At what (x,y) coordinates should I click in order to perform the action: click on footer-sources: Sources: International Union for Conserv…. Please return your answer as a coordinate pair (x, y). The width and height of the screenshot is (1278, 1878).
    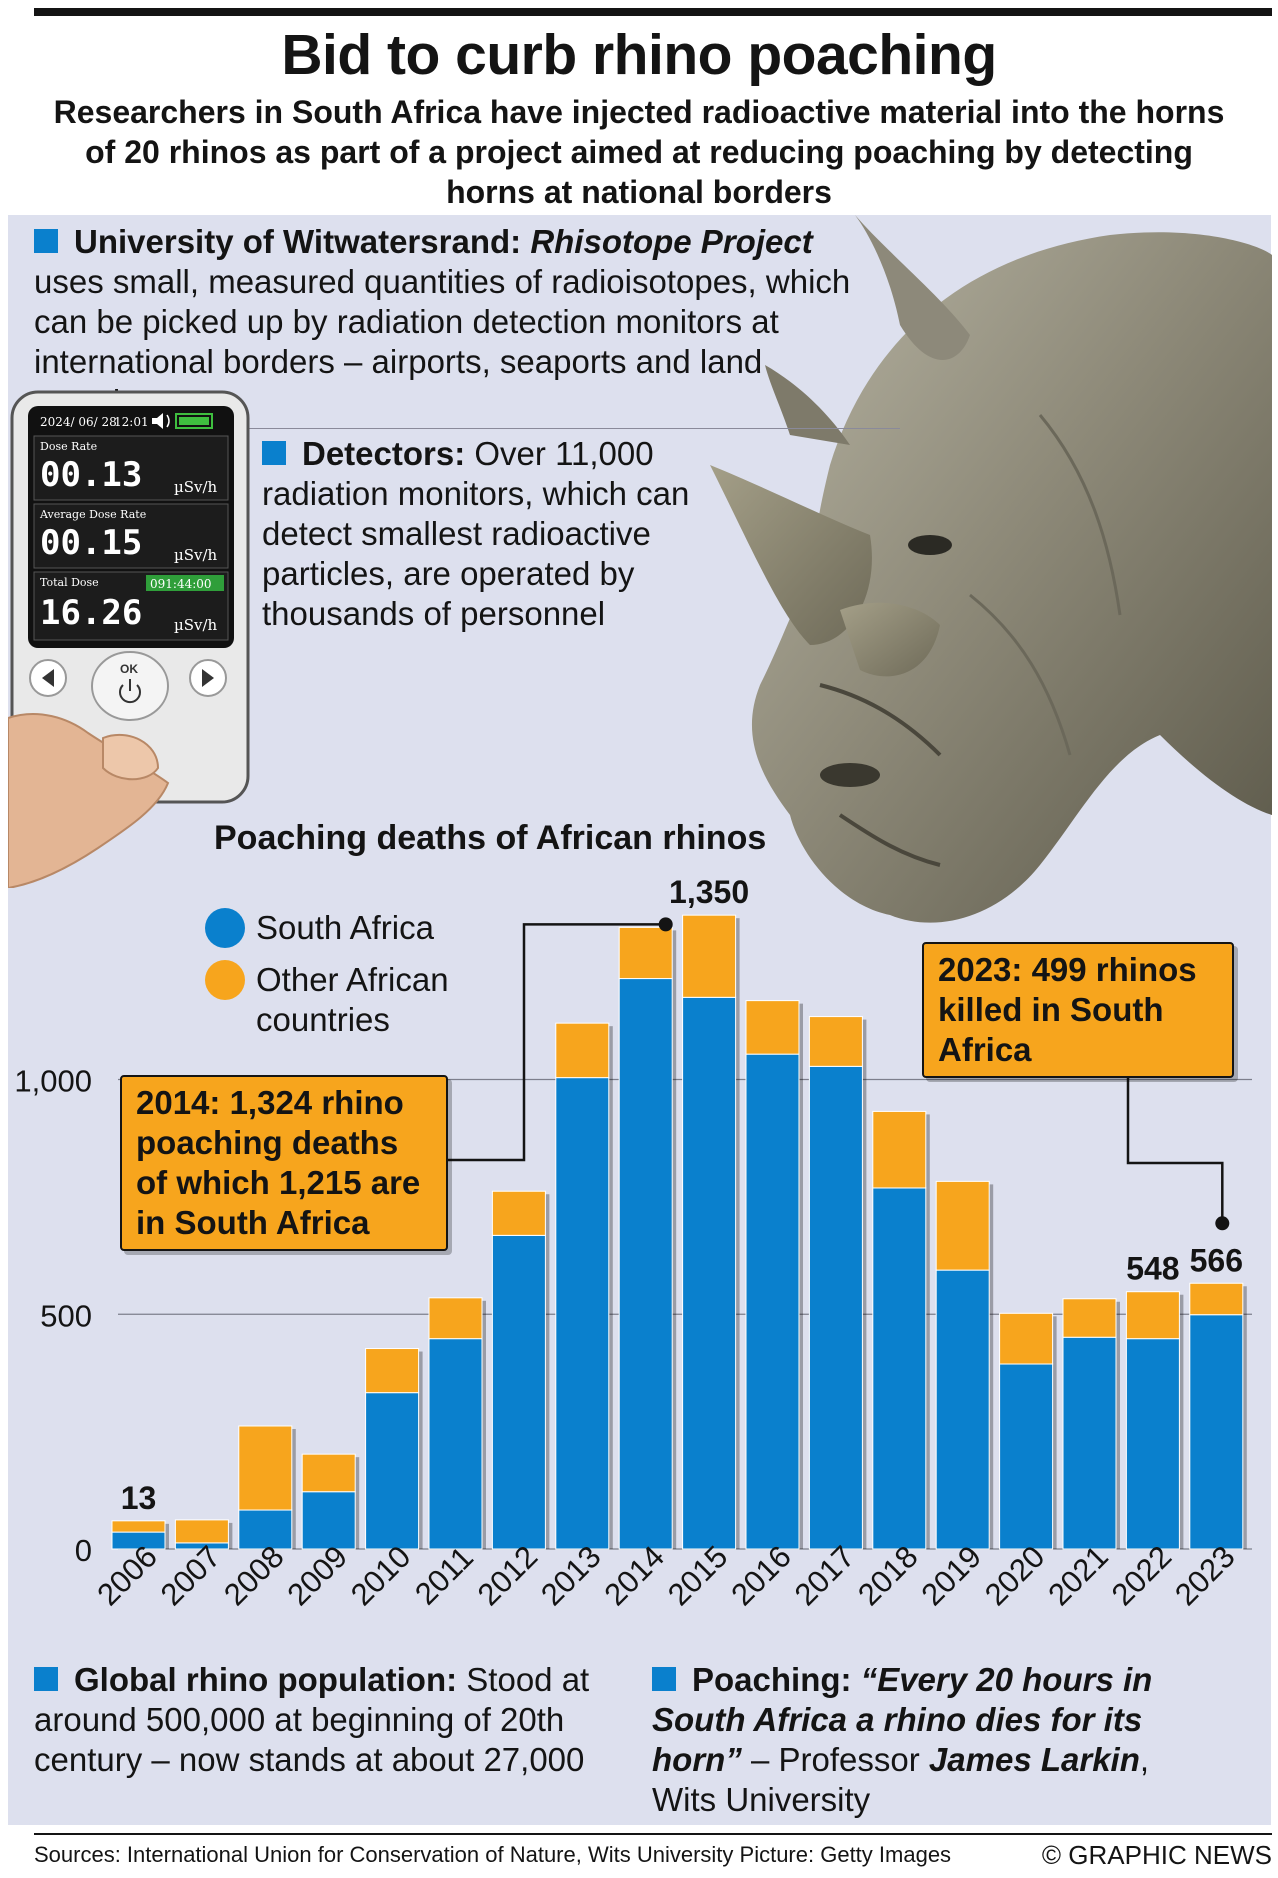
    Looking at the image, I should click on (493, 1854).